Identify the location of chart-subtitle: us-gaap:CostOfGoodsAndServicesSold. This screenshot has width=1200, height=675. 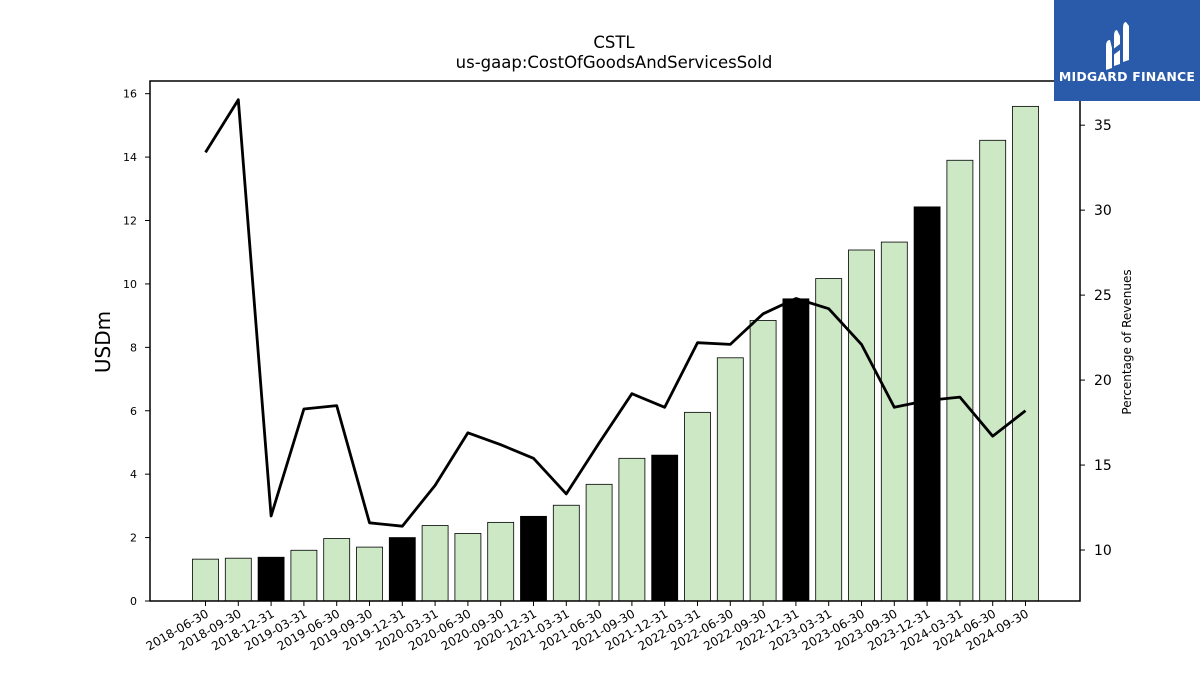
(614, 62).